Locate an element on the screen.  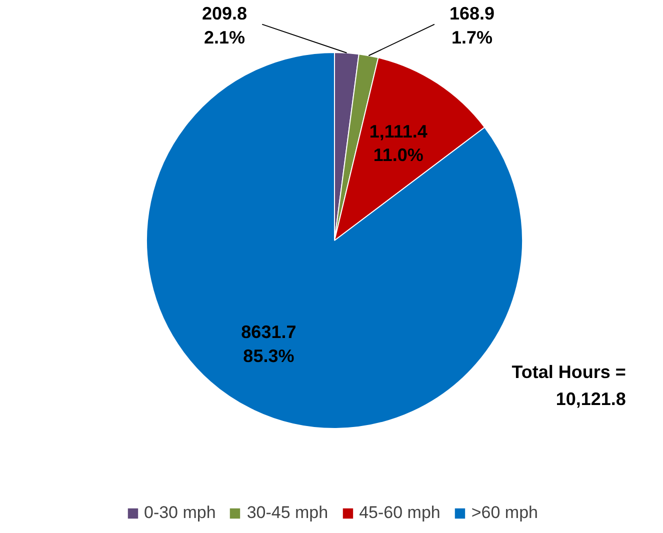
data-label: 8631.7 85.3% is located at coordinates (268, 344).